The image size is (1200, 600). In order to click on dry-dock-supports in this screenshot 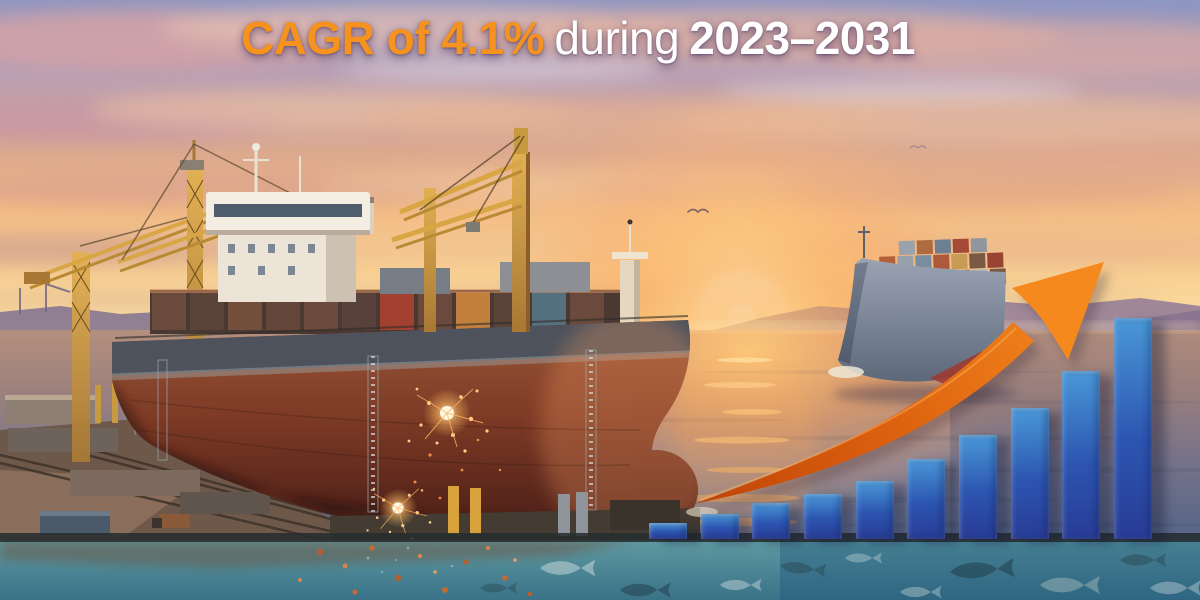, I will do `click(515, 513)`.